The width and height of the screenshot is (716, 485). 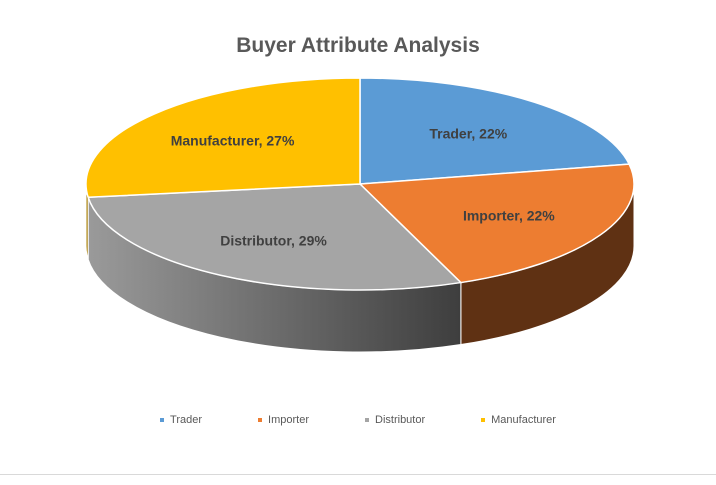 What do you see at coordinates (358, 45) in the screenshot?
I see `chart-title: Buyer Attribute Analysis` at bounding box center [358, 45].